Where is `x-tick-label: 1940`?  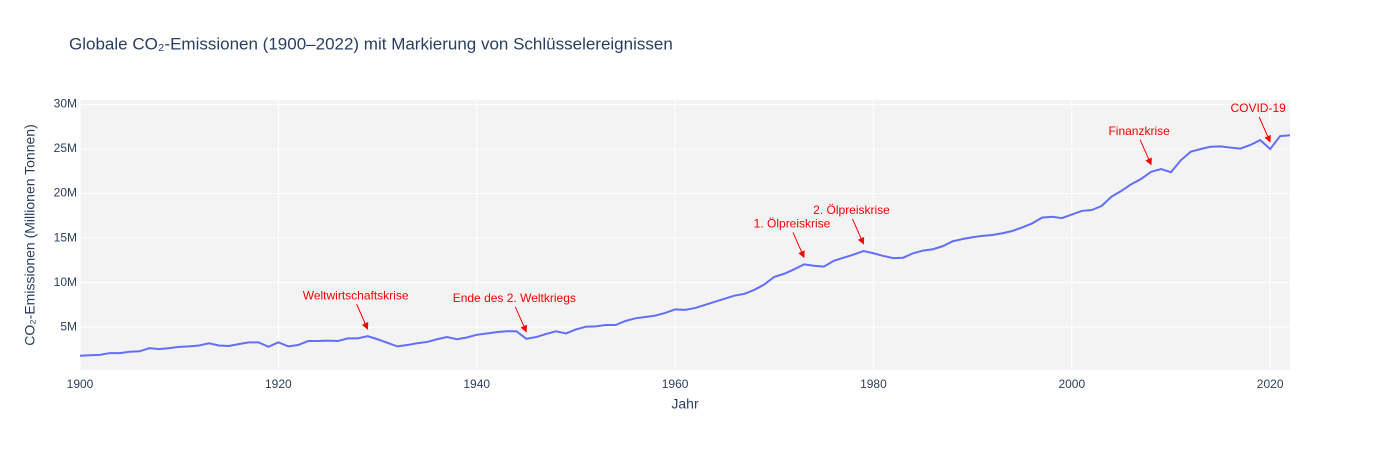
x-tick-label: 1940 is located at coordinates (476, 384).